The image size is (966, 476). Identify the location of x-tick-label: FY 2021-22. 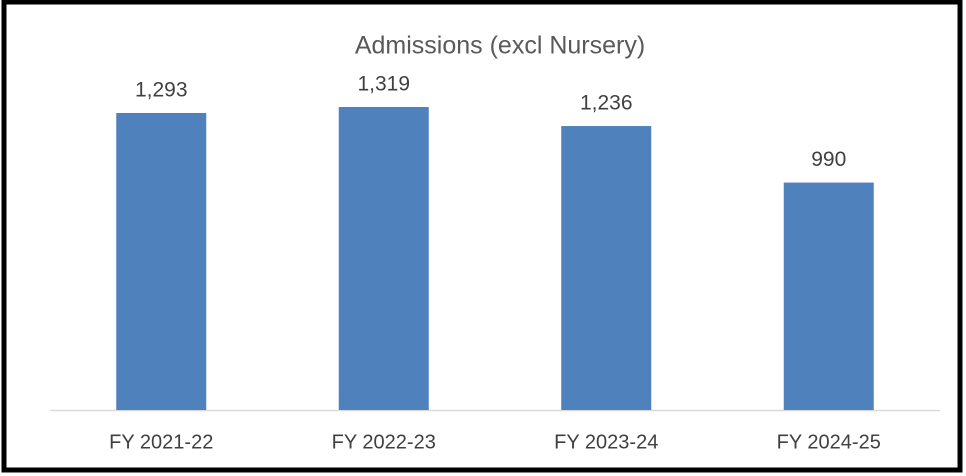
(161, 442).